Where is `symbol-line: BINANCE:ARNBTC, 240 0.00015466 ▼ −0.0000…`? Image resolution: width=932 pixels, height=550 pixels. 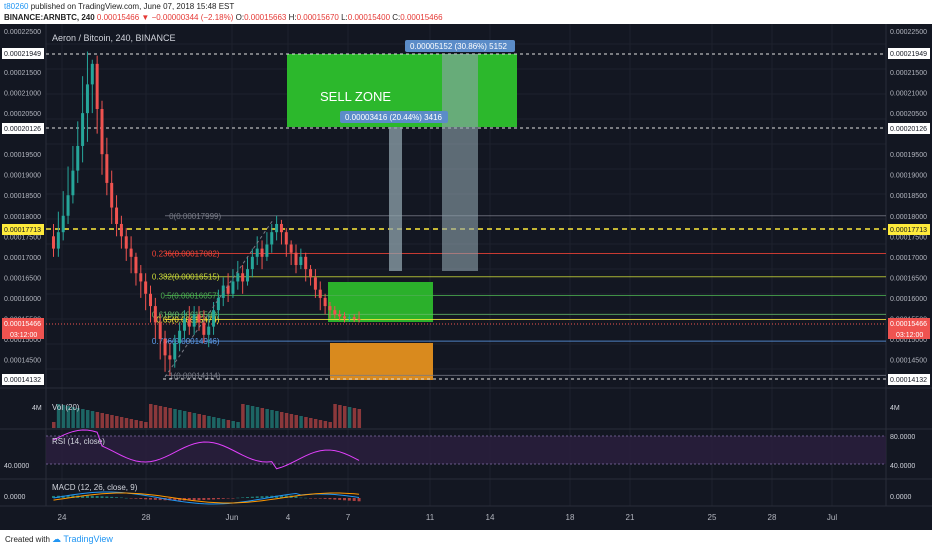
symbol-line: BINANCE:ARNBTC, 240 0.00015466 ▼ −0.0000… is located at coordinates (223, 17).